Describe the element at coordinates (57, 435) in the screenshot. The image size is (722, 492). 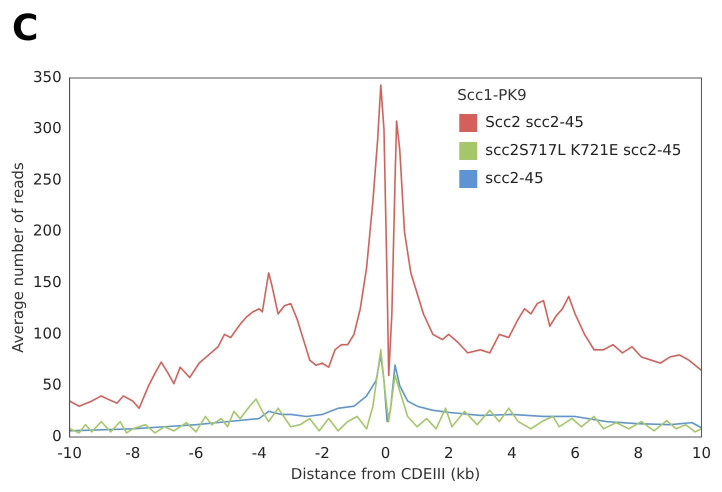
I see `y-tick-label: 0` at that location.